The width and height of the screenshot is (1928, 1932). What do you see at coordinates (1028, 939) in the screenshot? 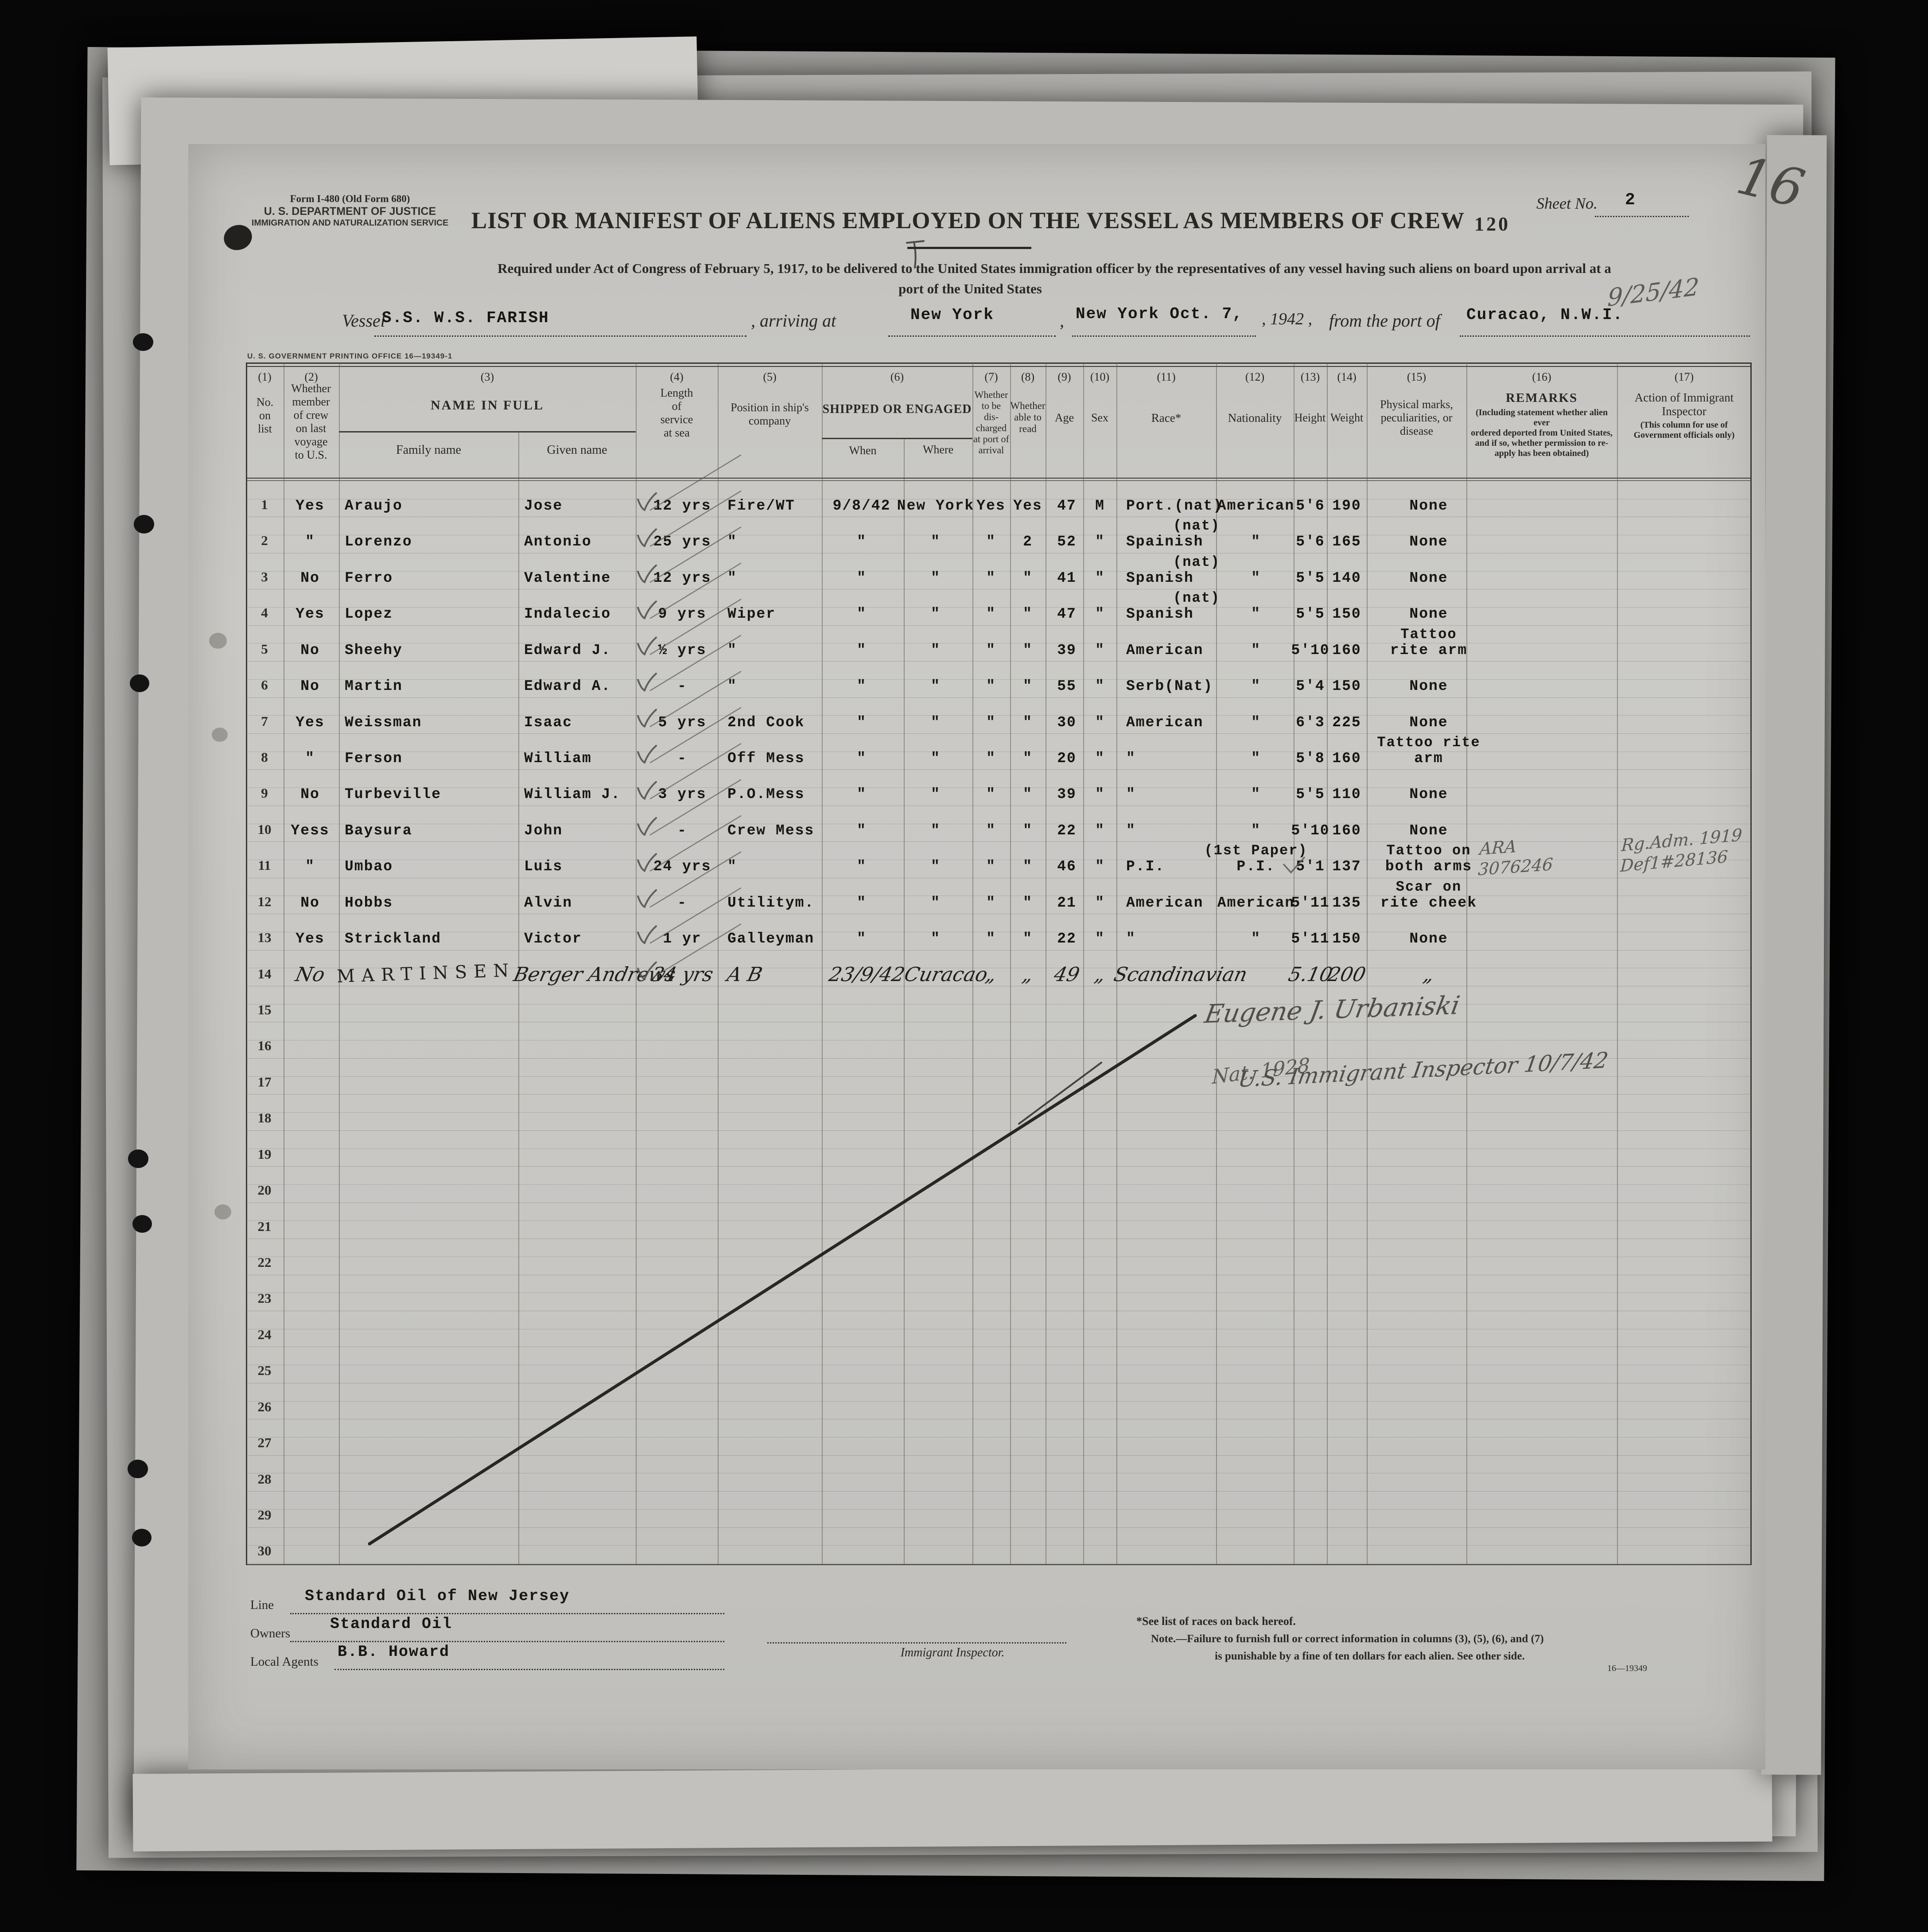
I see `cell-read: "` at bounding box center [1028, 939].